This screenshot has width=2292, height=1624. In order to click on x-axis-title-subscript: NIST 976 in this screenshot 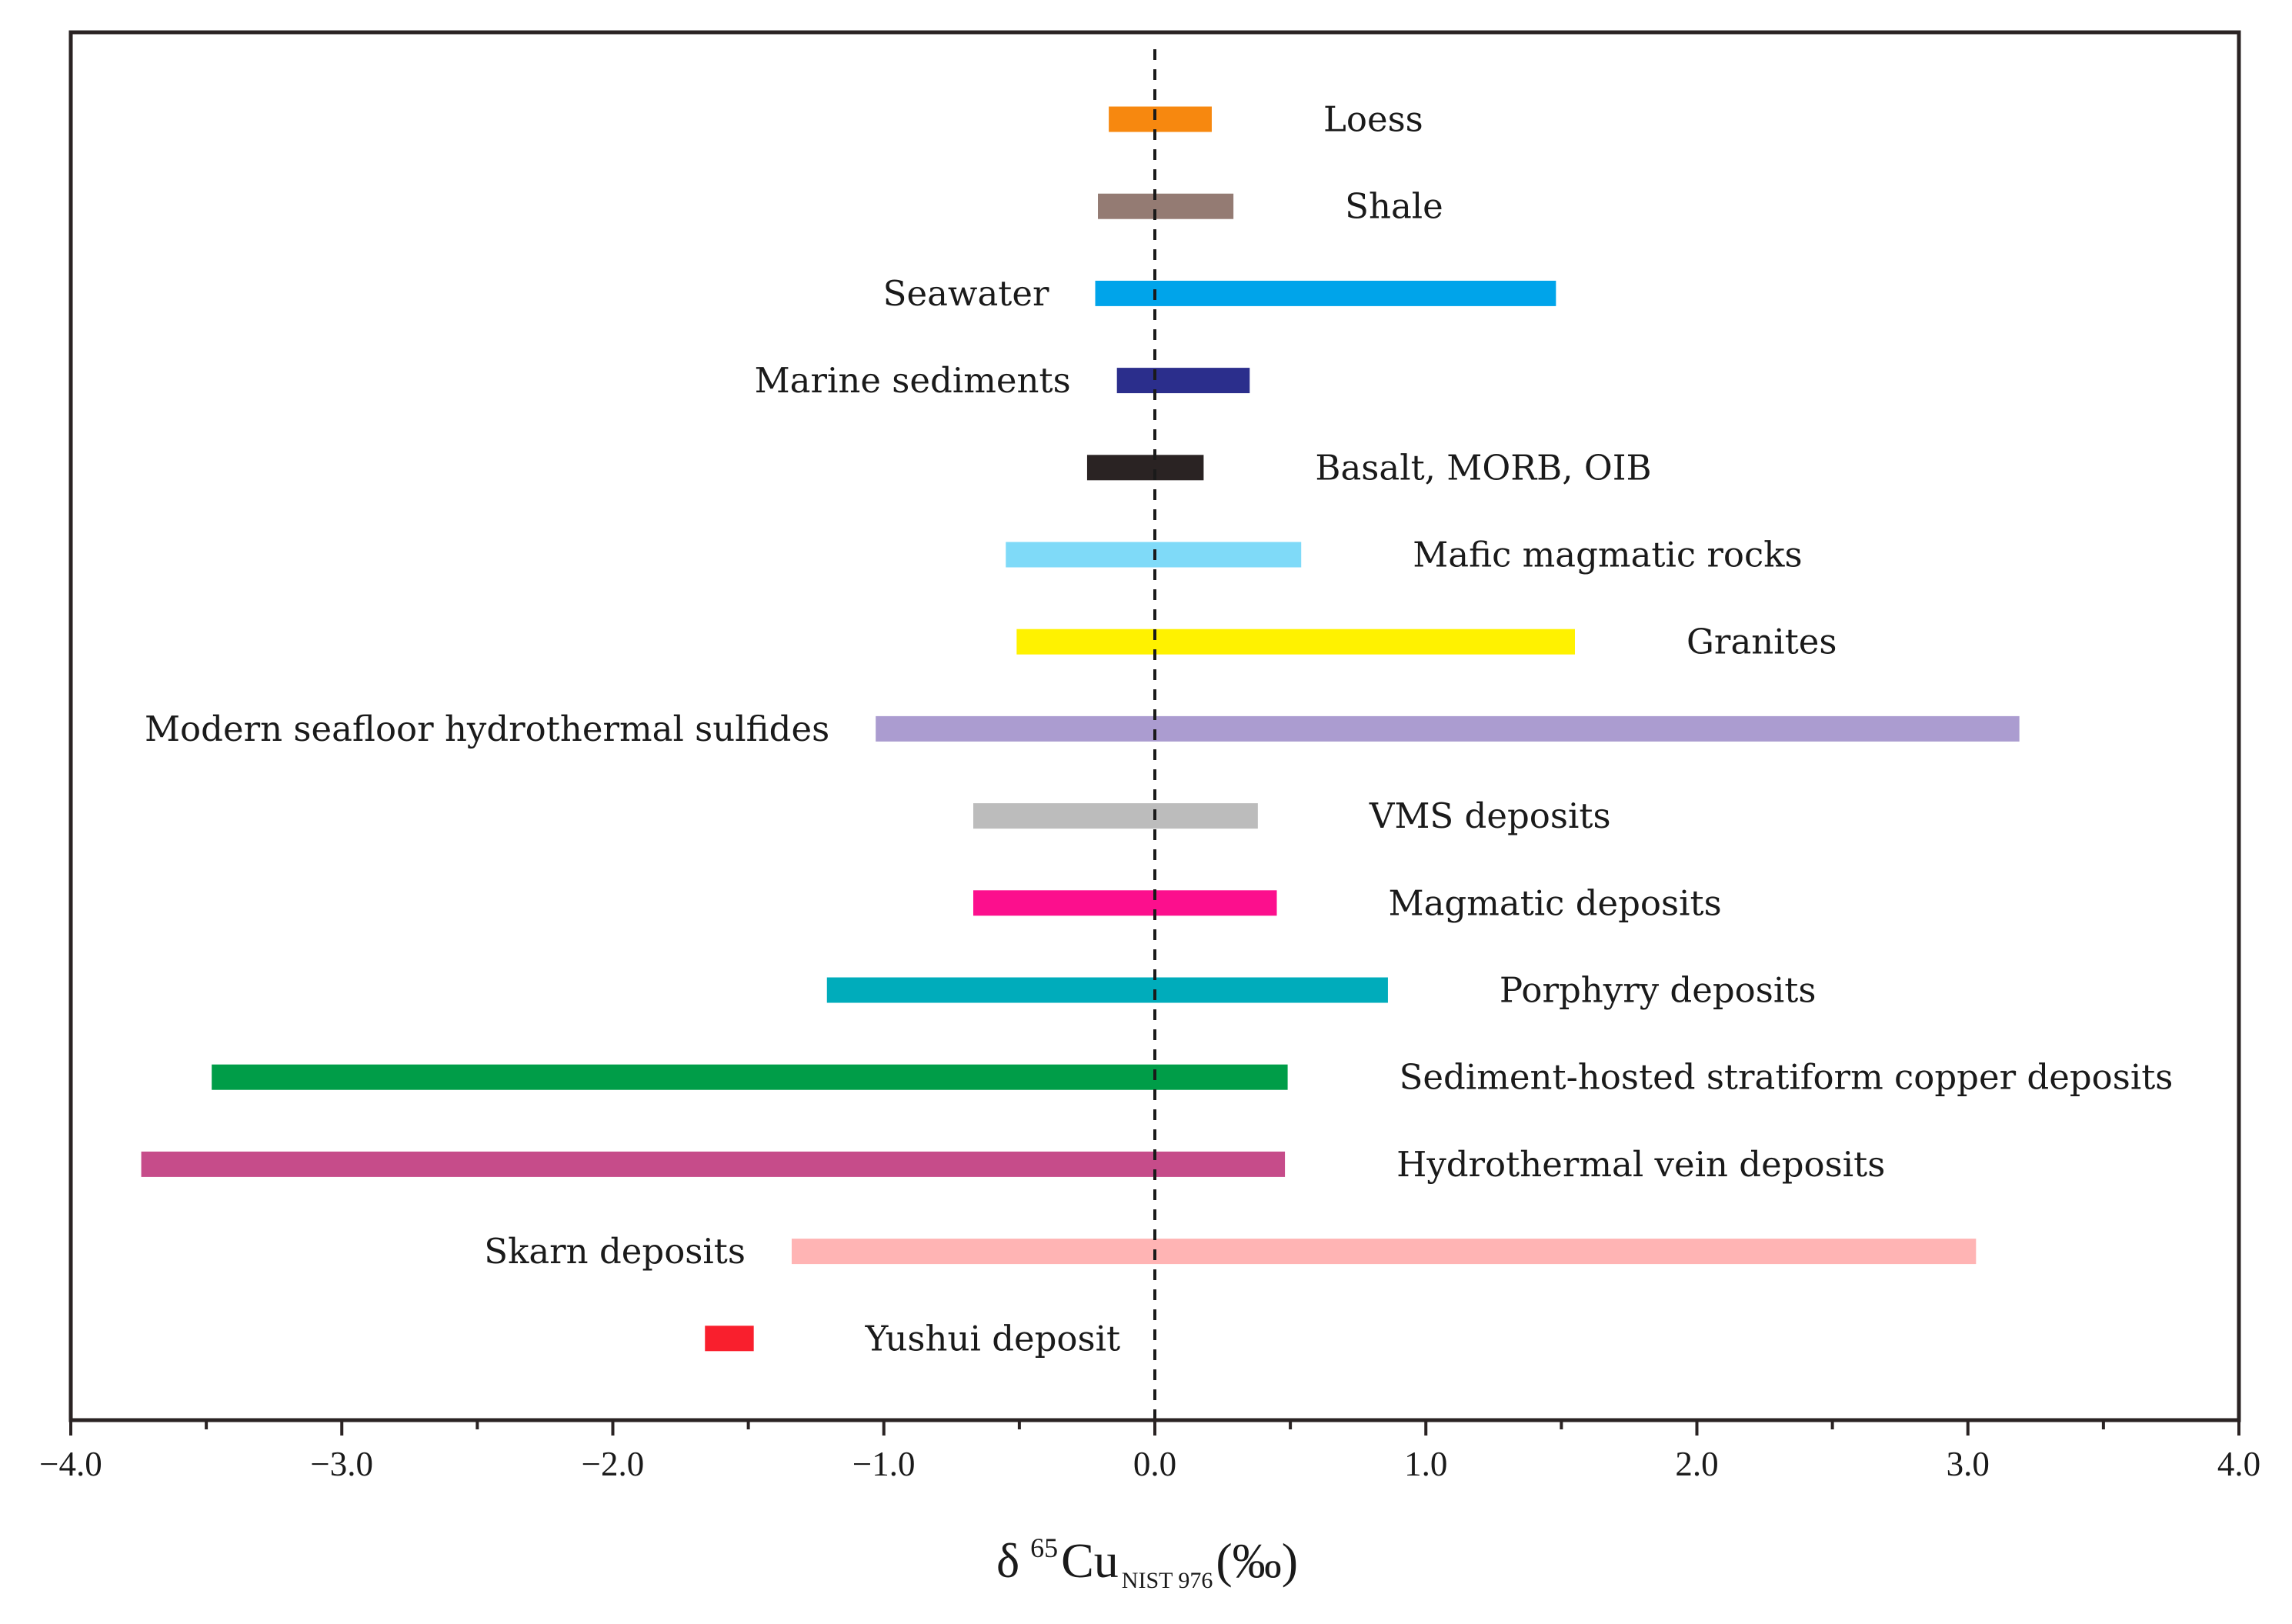, I will do `click(1167, 1580)`.